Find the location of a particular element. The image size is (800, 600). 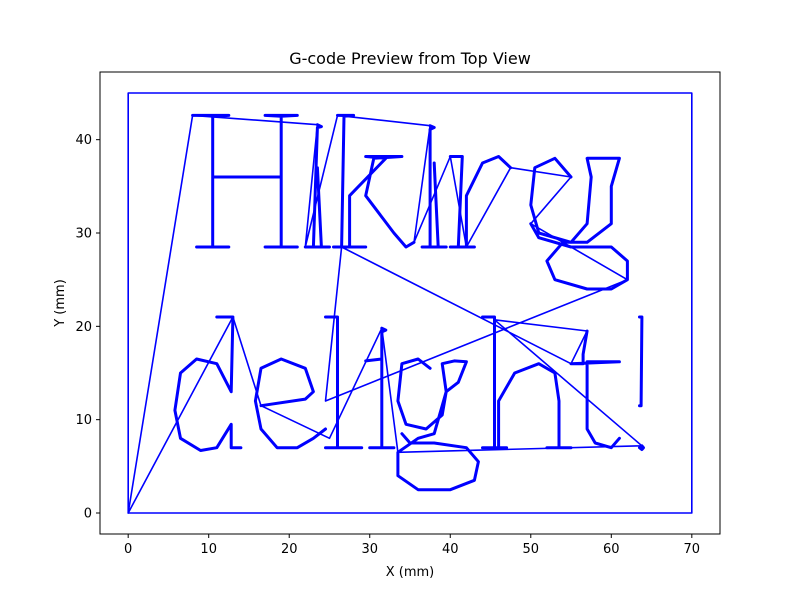

x-tick-label: 50 is located at coordinates (531, 549).